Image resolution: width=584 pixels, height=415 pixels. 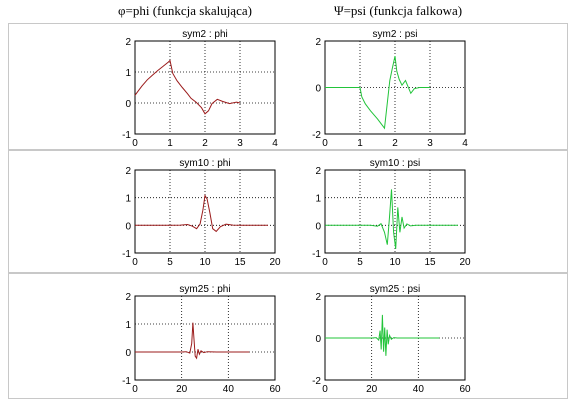 I want to click on plot-area, so click(x=205, y=338).